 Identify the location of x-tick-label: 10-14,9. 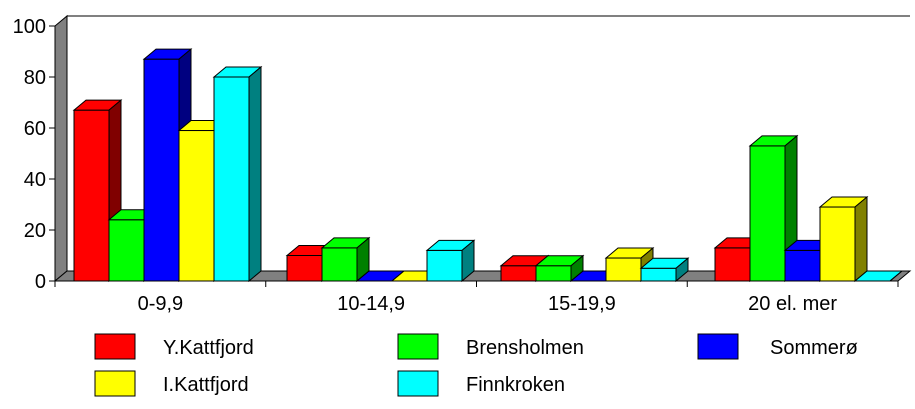
(371, 304).